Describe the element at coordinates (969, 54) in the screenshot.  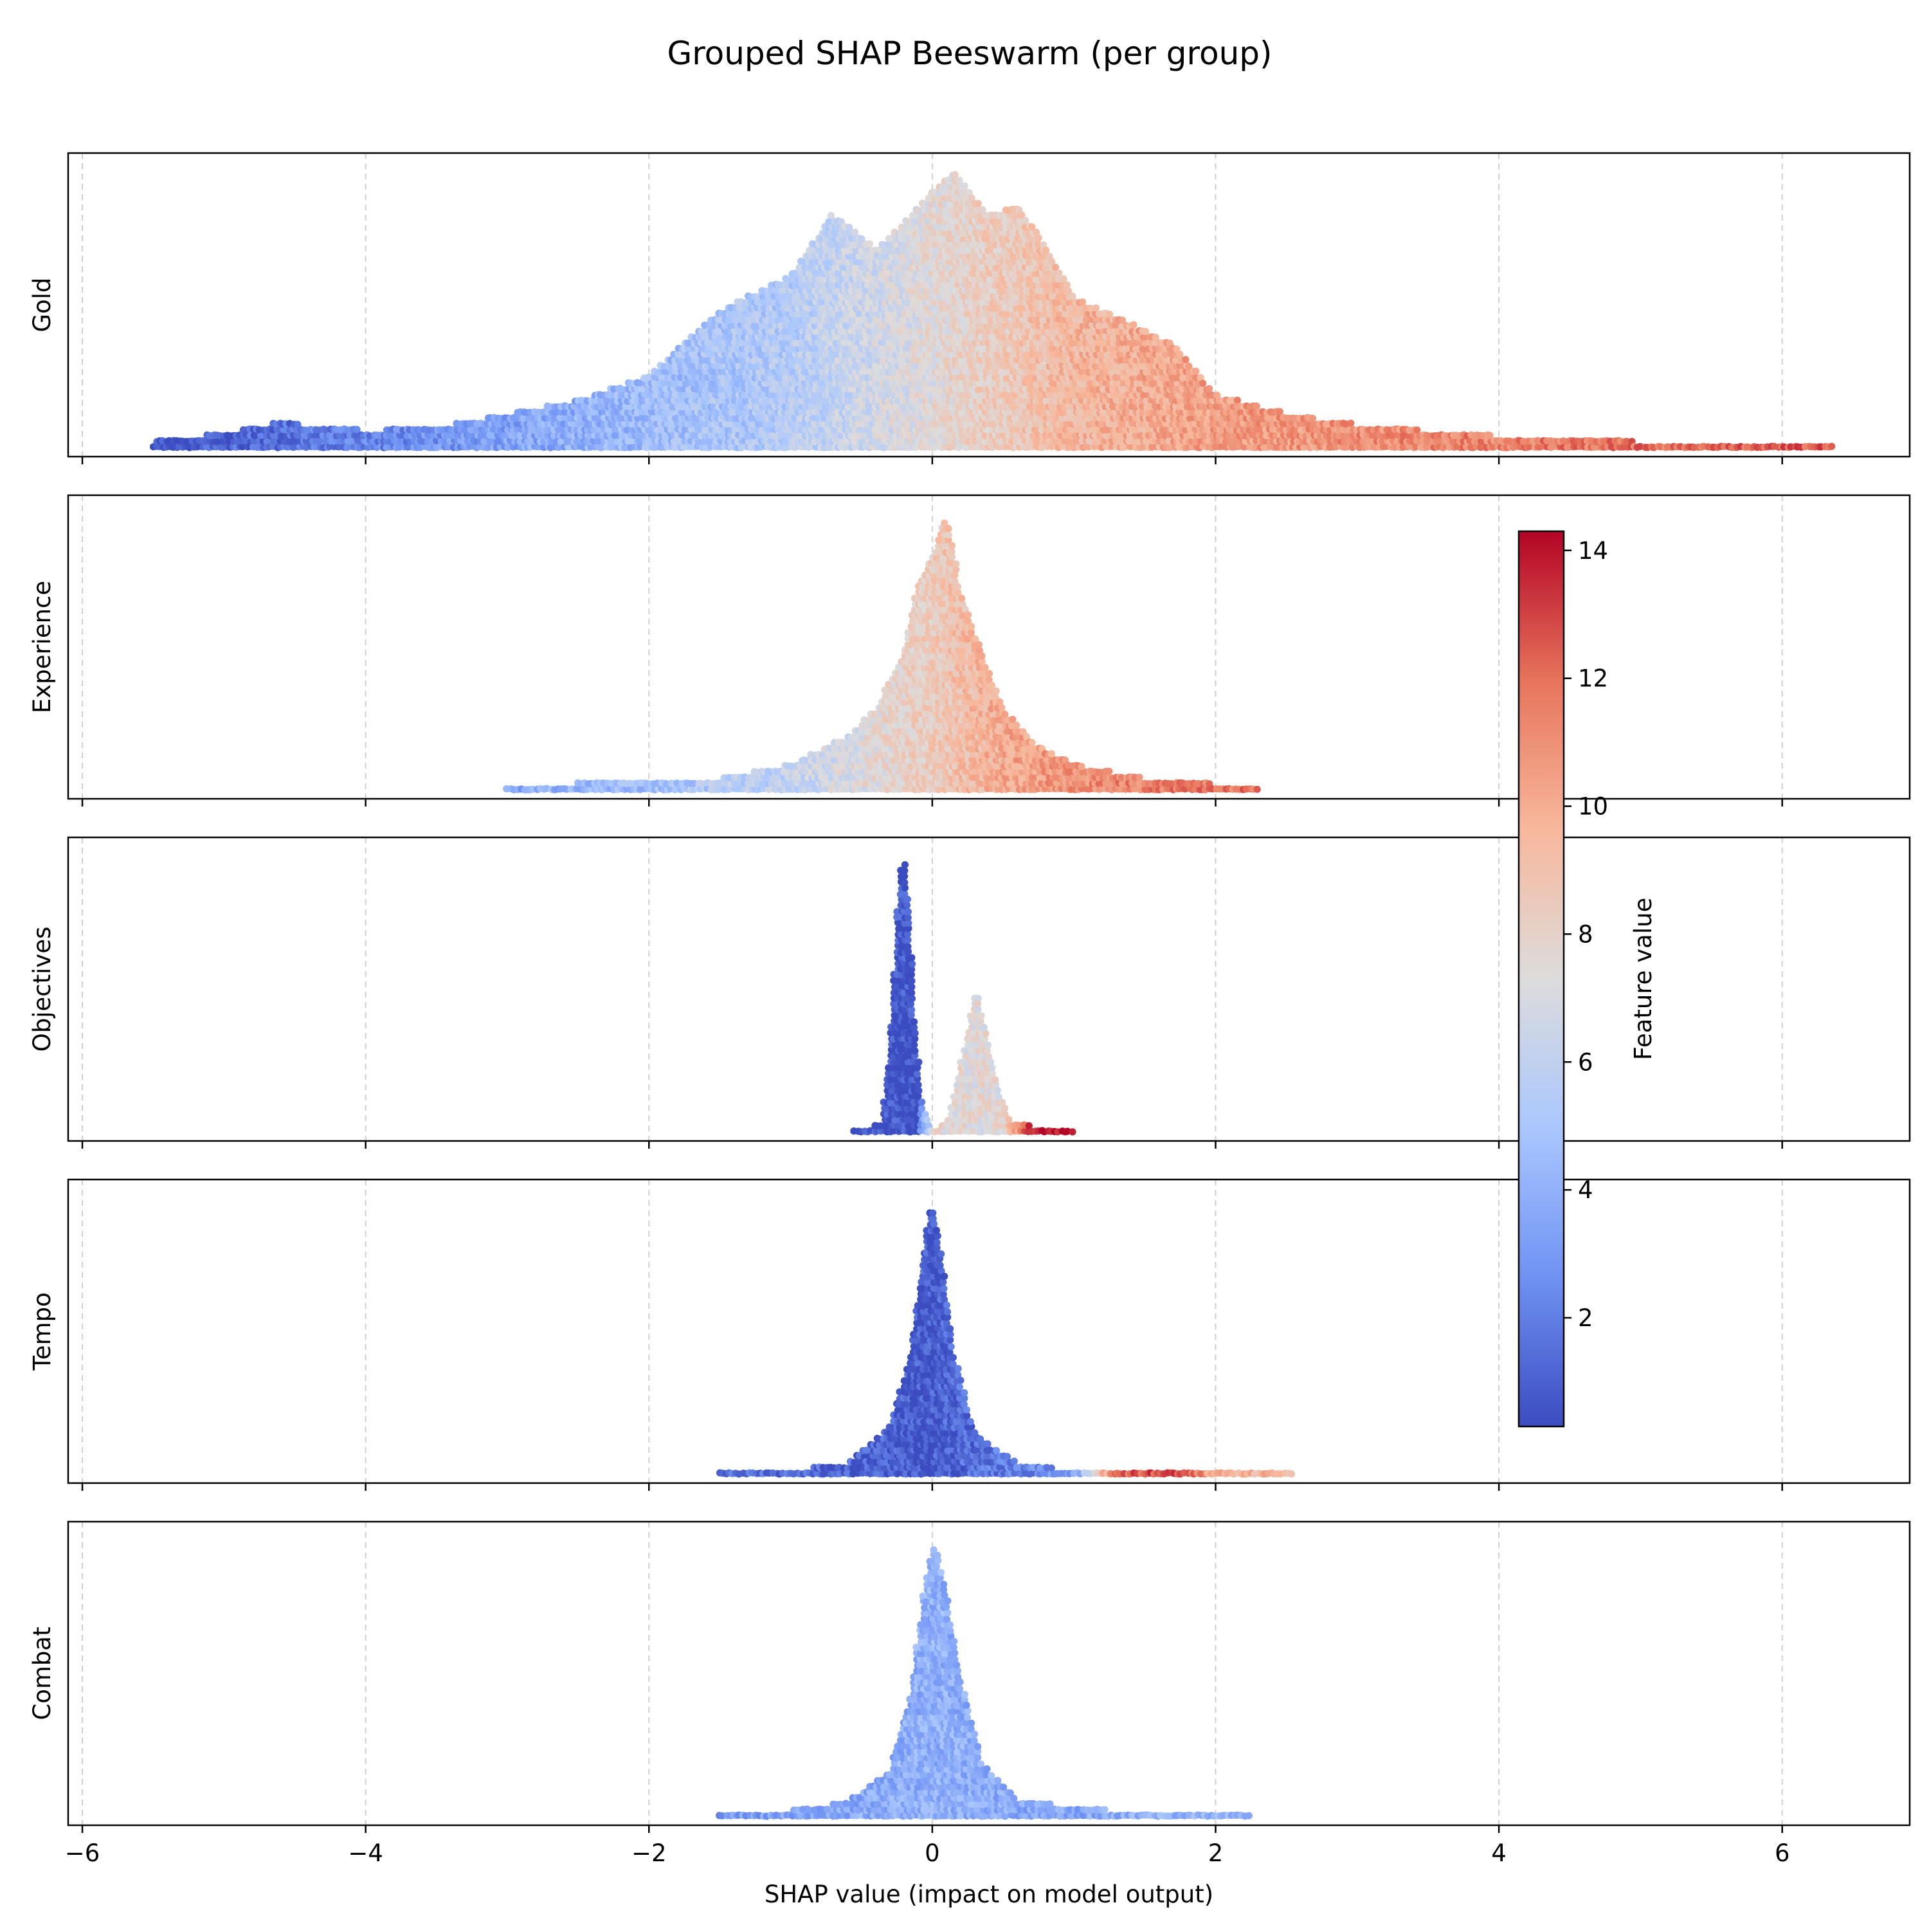
I see `chart-title: Grouped SHAP Beeswarm (per group)` at that location.